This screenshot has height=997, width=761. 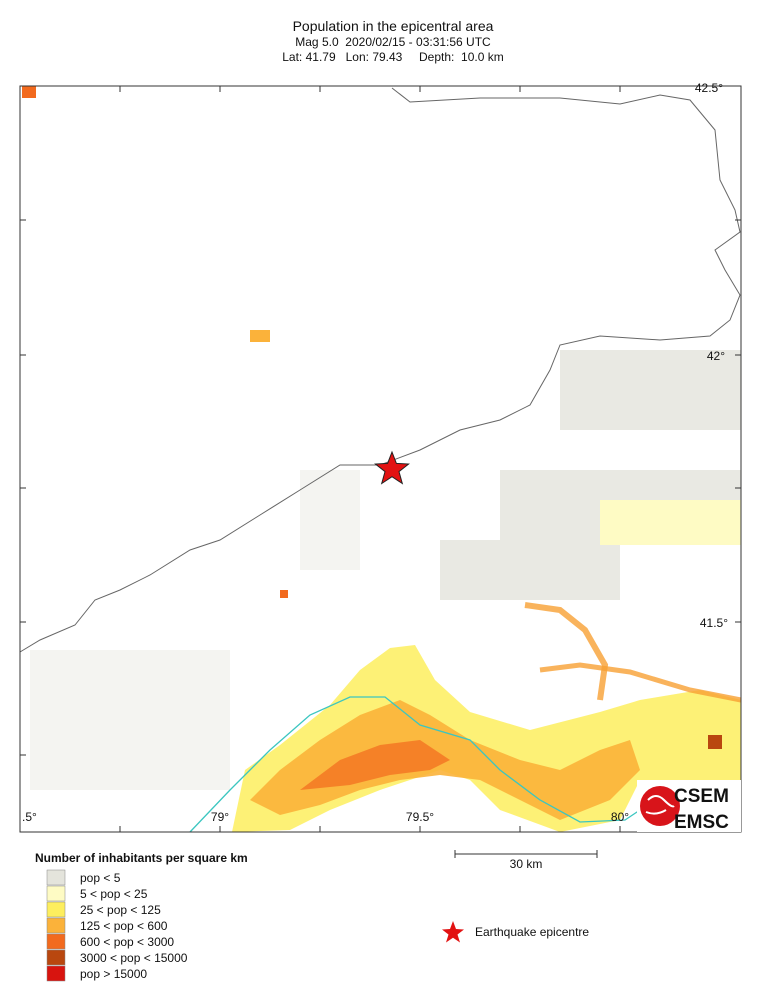 I want to click on logo-text: EMSC, so click(x=701, y=822).